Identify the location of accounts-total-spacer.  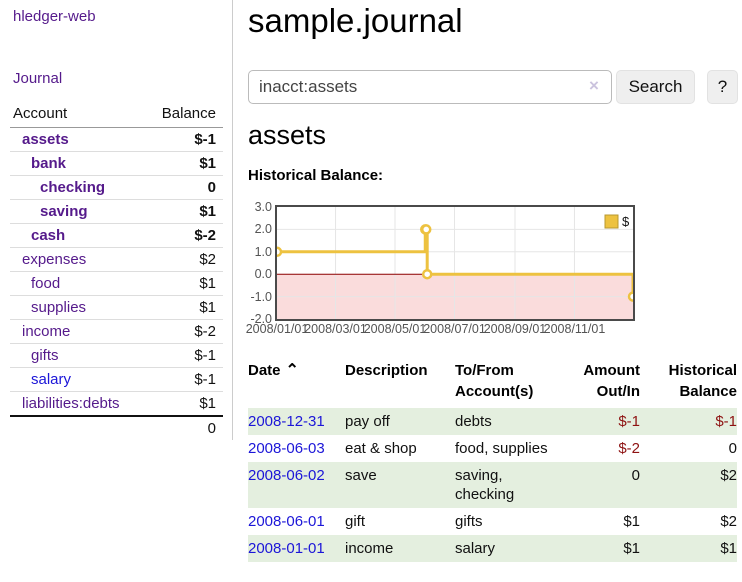
(77, 427).